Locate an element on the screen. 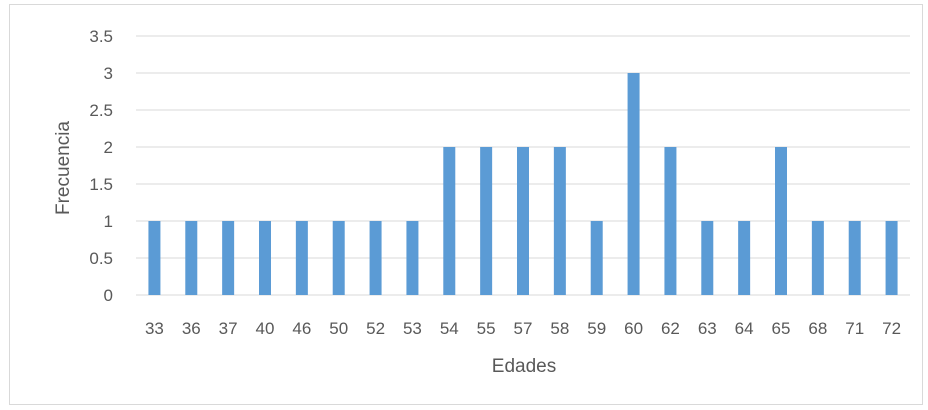  y-tick-label: 2.5 is located at coordinates (101, 110).